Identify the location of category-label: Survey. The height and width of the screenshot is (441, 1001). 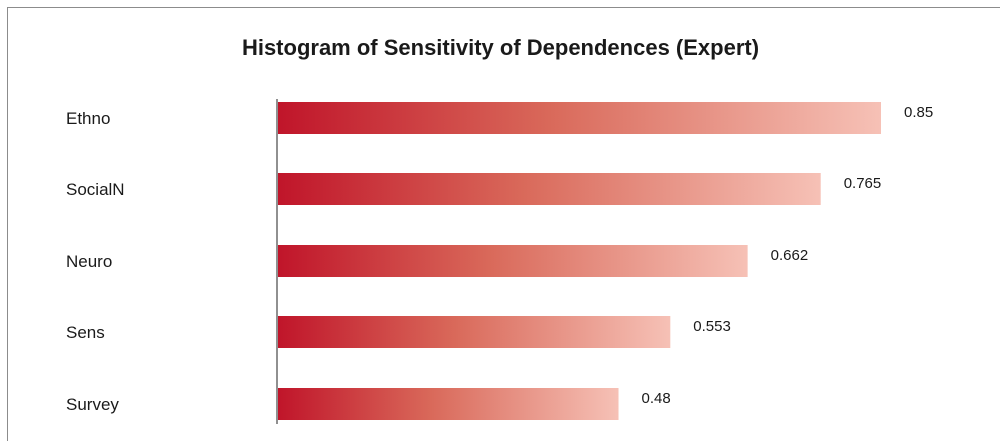
(92, 404).